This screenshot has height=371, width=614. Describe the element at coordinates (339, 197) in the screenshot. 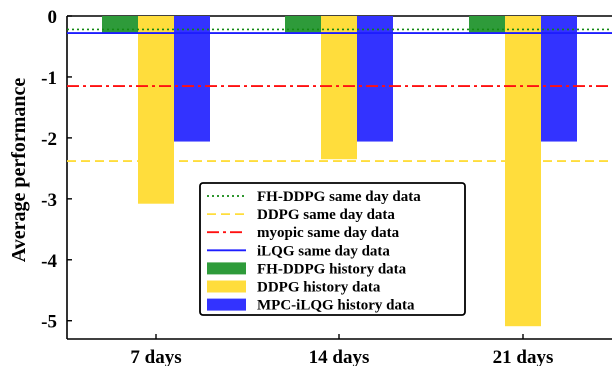

I see `legend-label: FH-DDPG same day data` at that location.